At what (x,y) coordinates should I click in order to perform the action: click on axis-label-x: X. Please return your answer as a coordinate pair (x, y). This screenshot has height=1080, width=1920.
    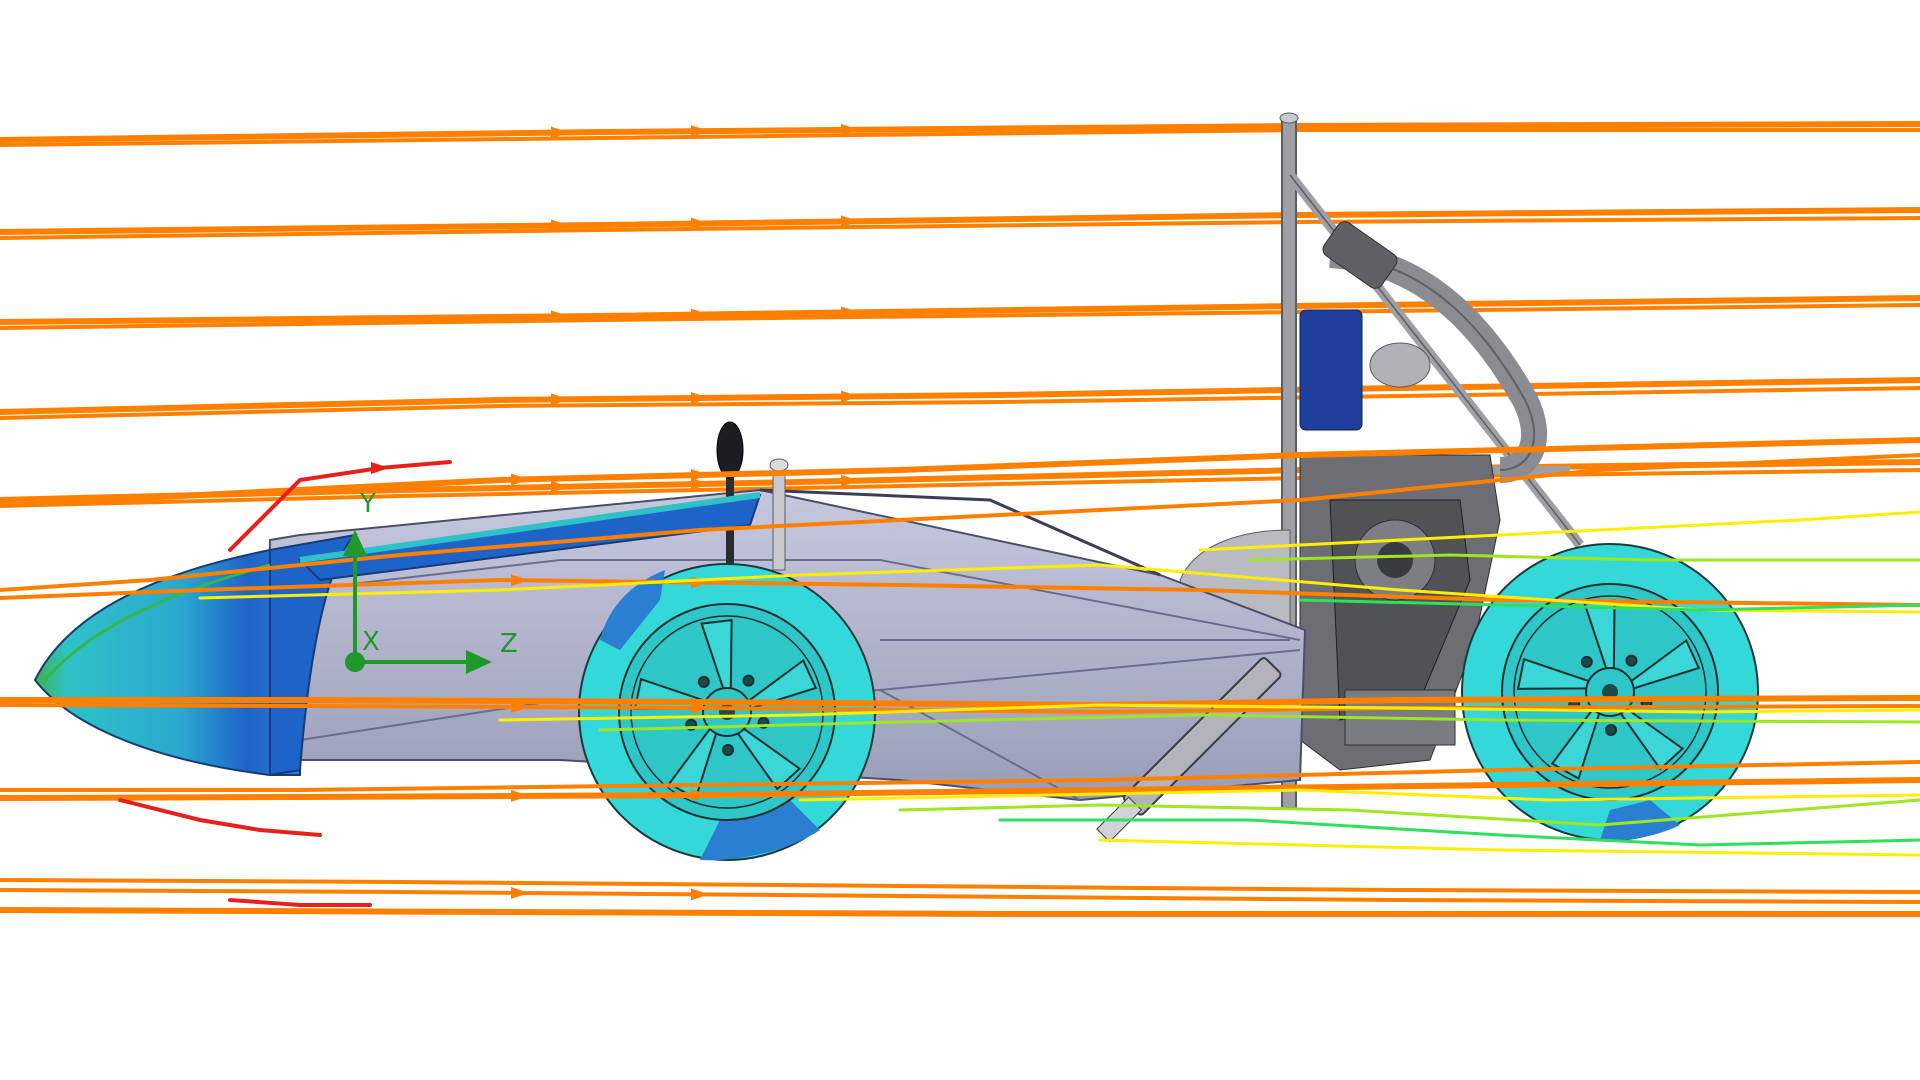
    Looking at the image, I should click on (371, 642).